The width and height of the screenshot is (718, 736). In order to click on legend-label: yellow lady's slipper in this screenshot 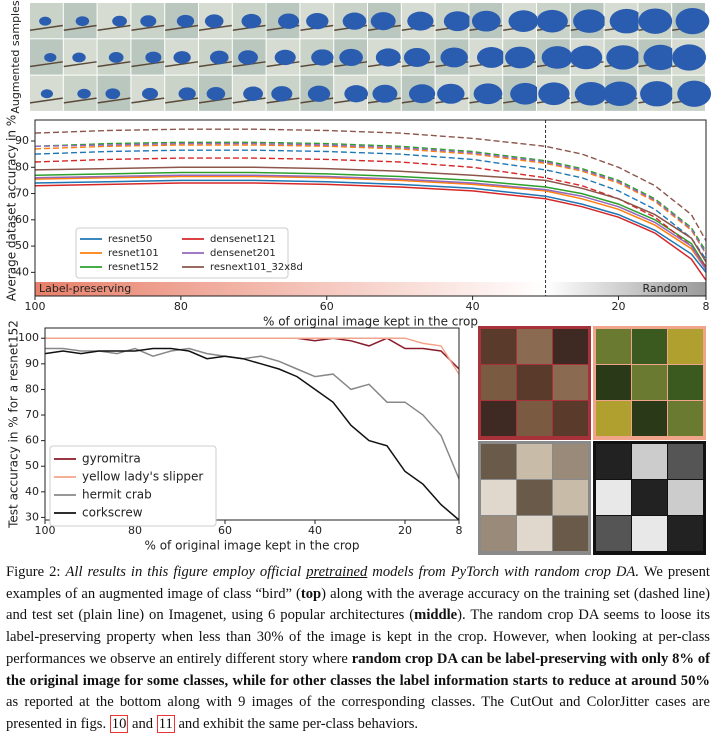, I will do `click(142, 477)`.